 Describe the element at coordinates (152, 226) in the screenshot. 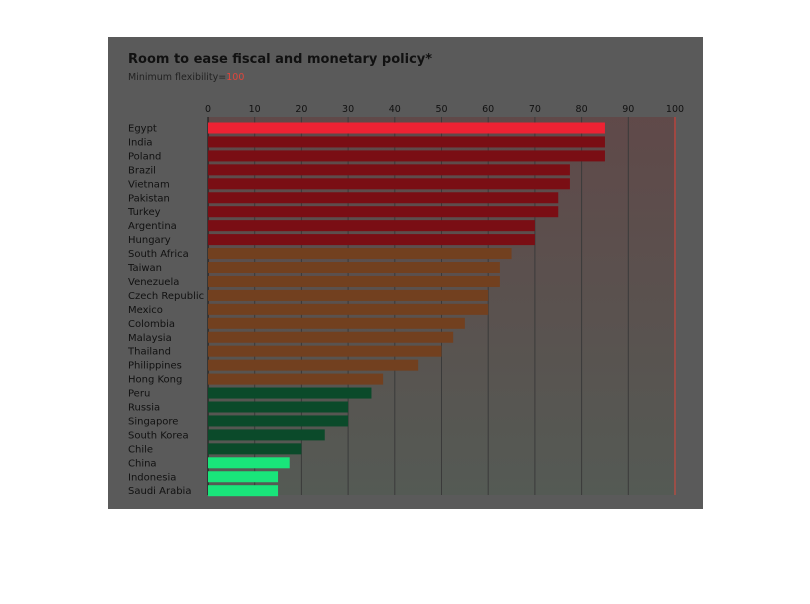

I see `category-label: Argentina` at that location.